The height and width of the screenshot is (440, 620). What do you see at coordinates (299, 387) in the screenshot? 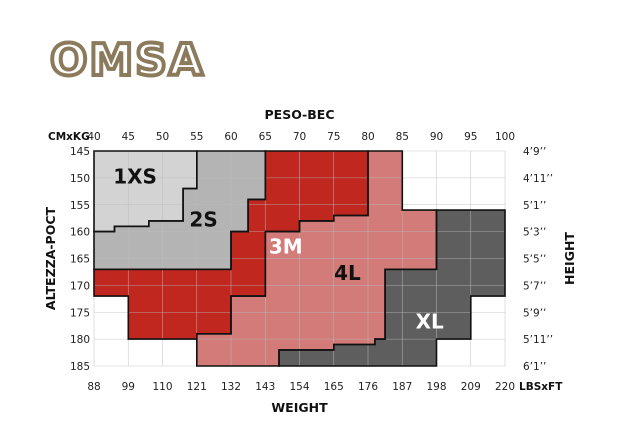
I see `x-bottom-tick-label: 154` at bounding box center [299, 387].